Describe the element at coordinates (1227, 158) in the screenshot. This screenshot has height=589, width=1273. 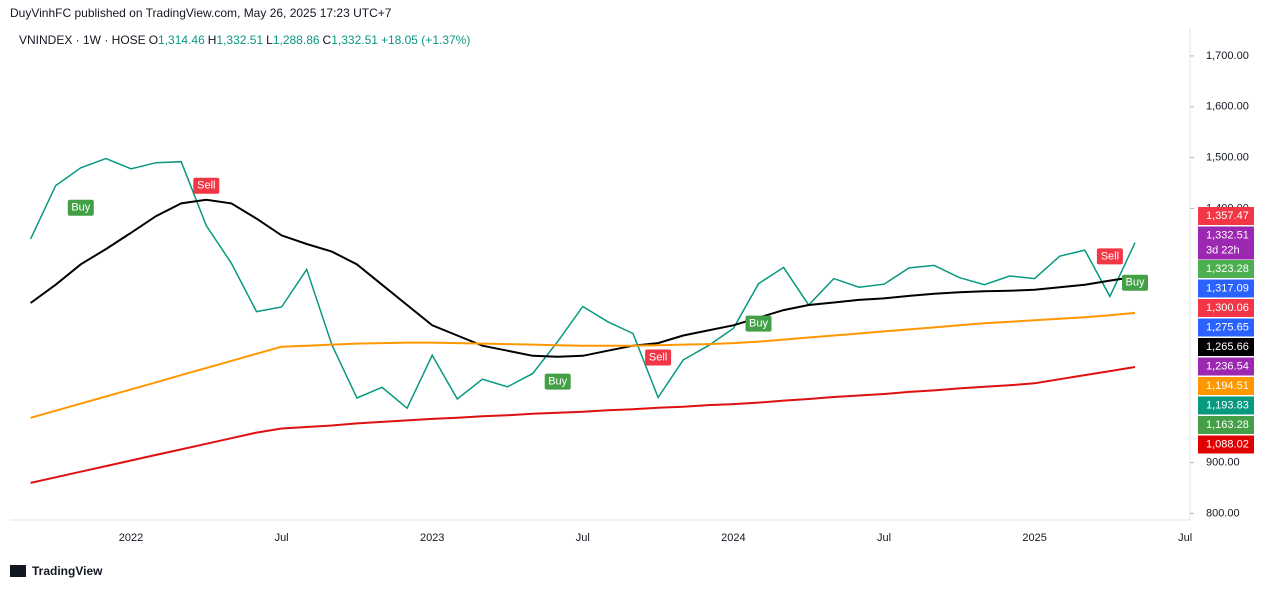
I see `y-tick-label: 1,500.00` at that location.